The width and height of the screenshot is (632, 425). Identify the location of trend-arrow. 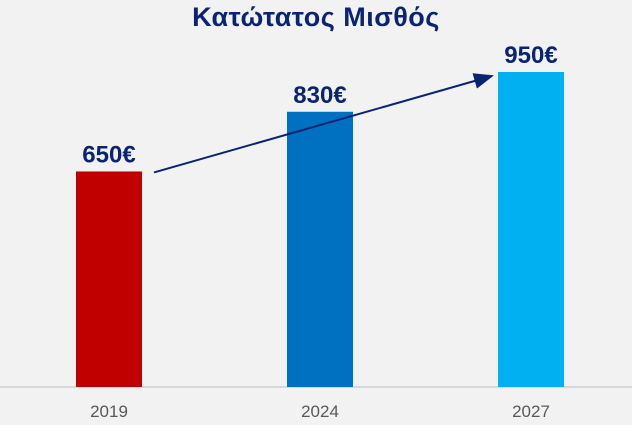
(323, 123).